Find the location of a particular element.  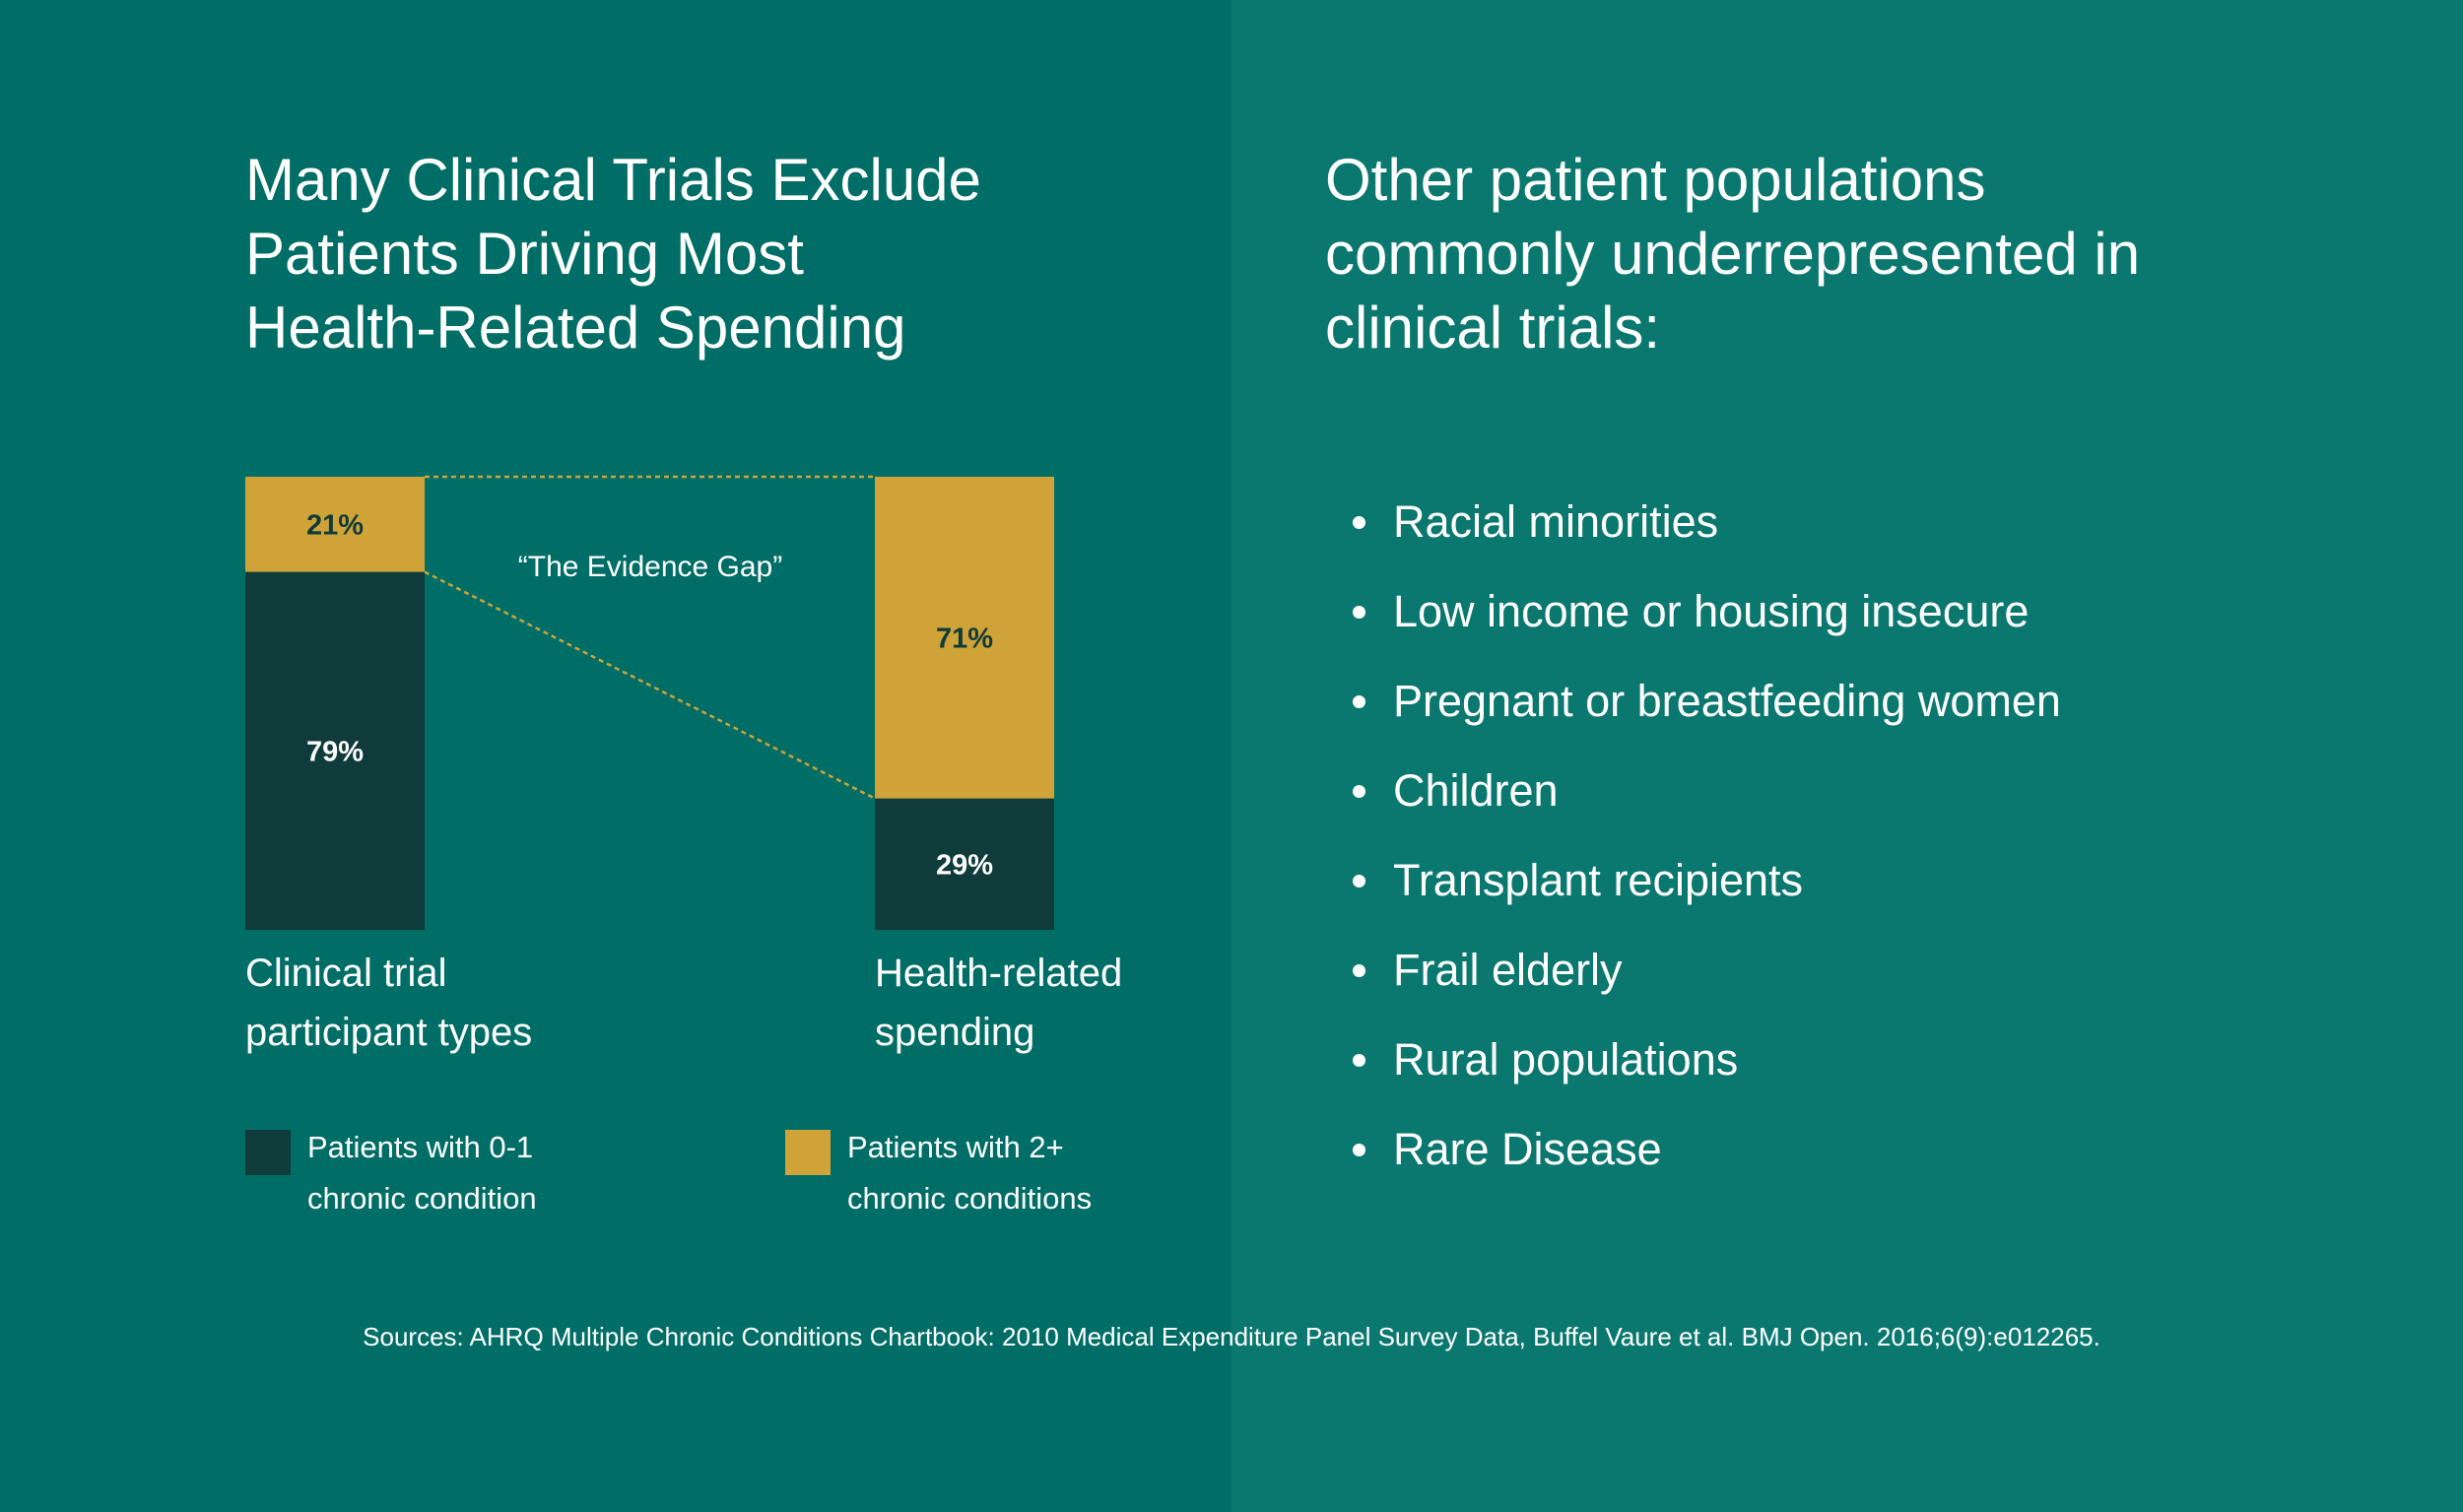

stacked-bar-chart: 79% 21% 29% 71% “The Evidence Gap” is located at coordinates (649, 702).